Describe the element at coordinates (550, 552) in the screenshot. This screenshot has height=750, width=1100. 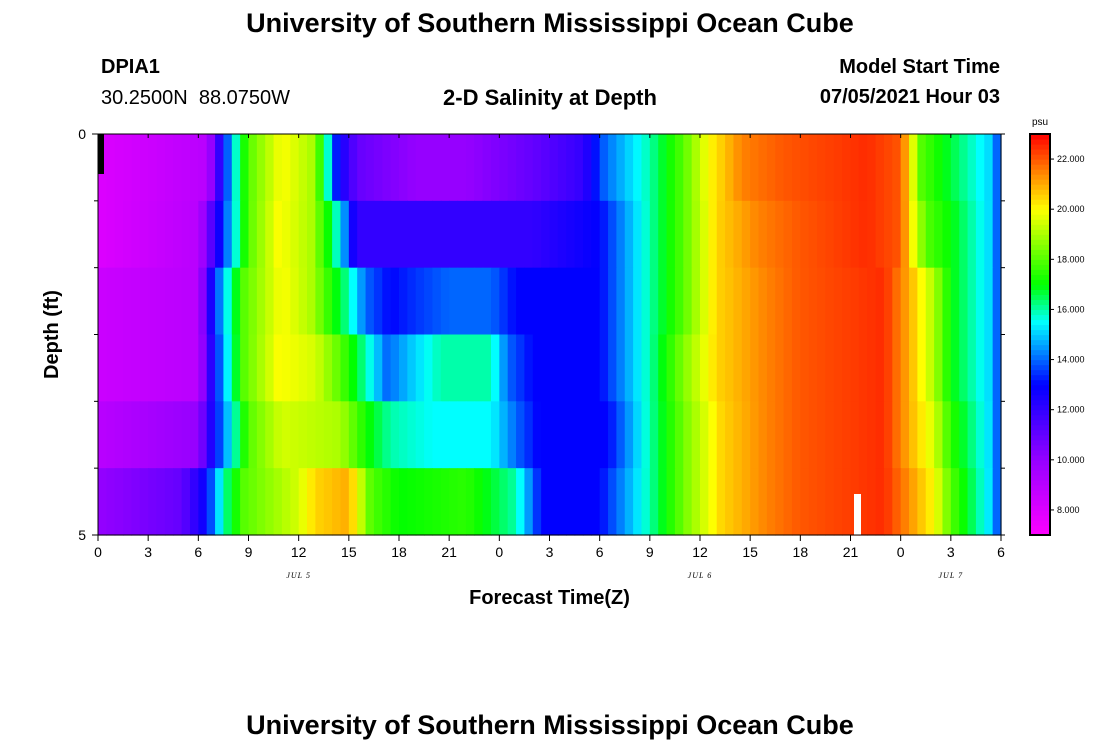
I see `x-tick-label: 3` at that location.